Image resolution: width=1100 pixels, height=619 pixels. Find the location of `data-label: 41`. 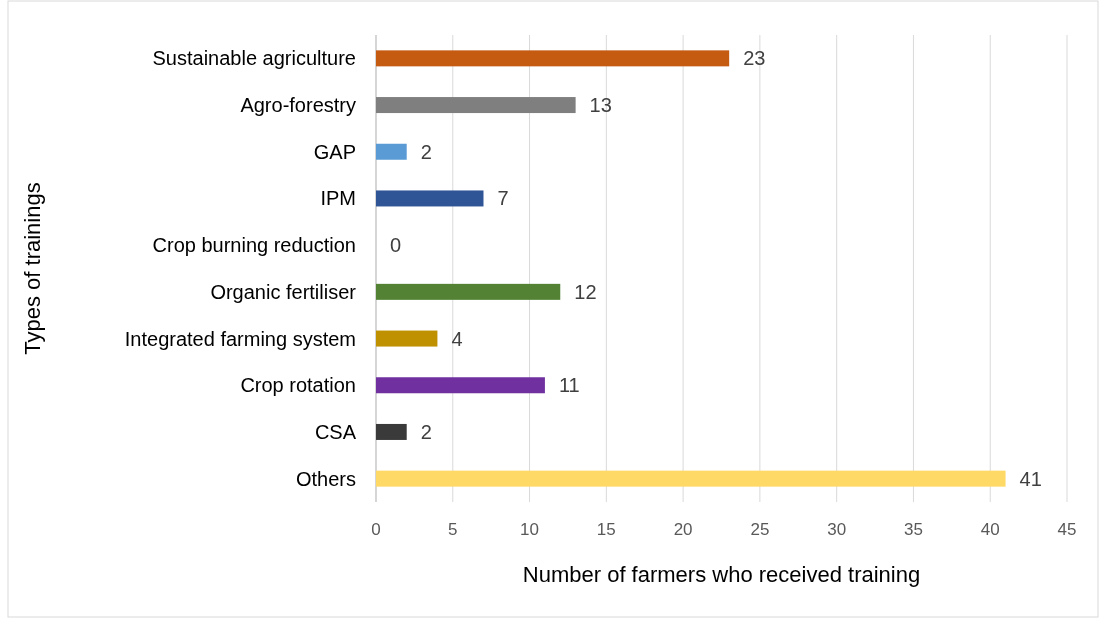

data-label: 41 is located at coordinates (1030, 478).